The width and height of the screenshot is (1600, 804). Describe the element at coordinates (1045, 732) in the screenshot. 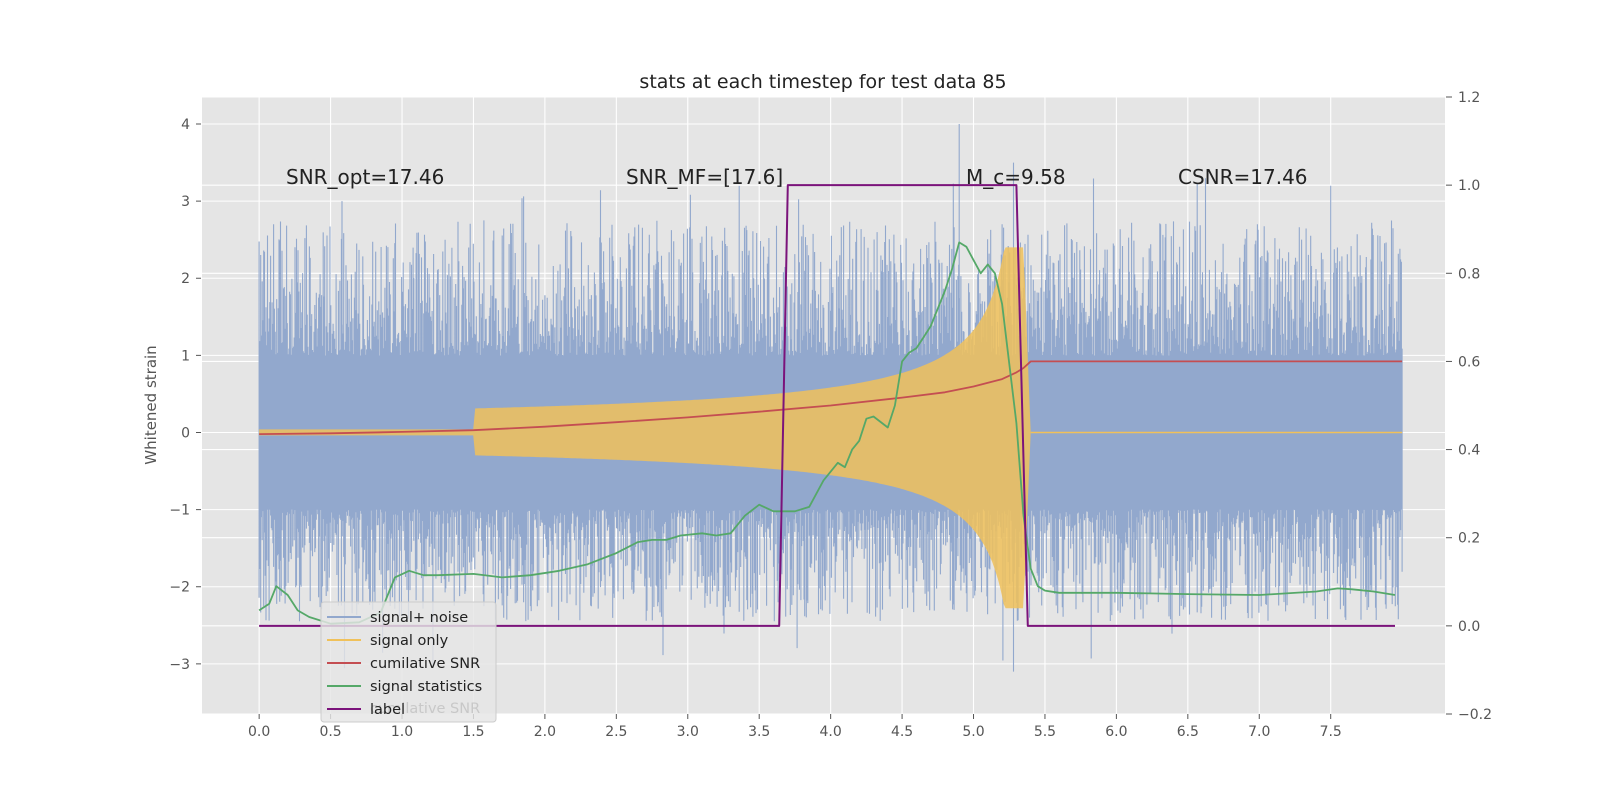

I see `x-tick-label-11: 5.5` at that location.